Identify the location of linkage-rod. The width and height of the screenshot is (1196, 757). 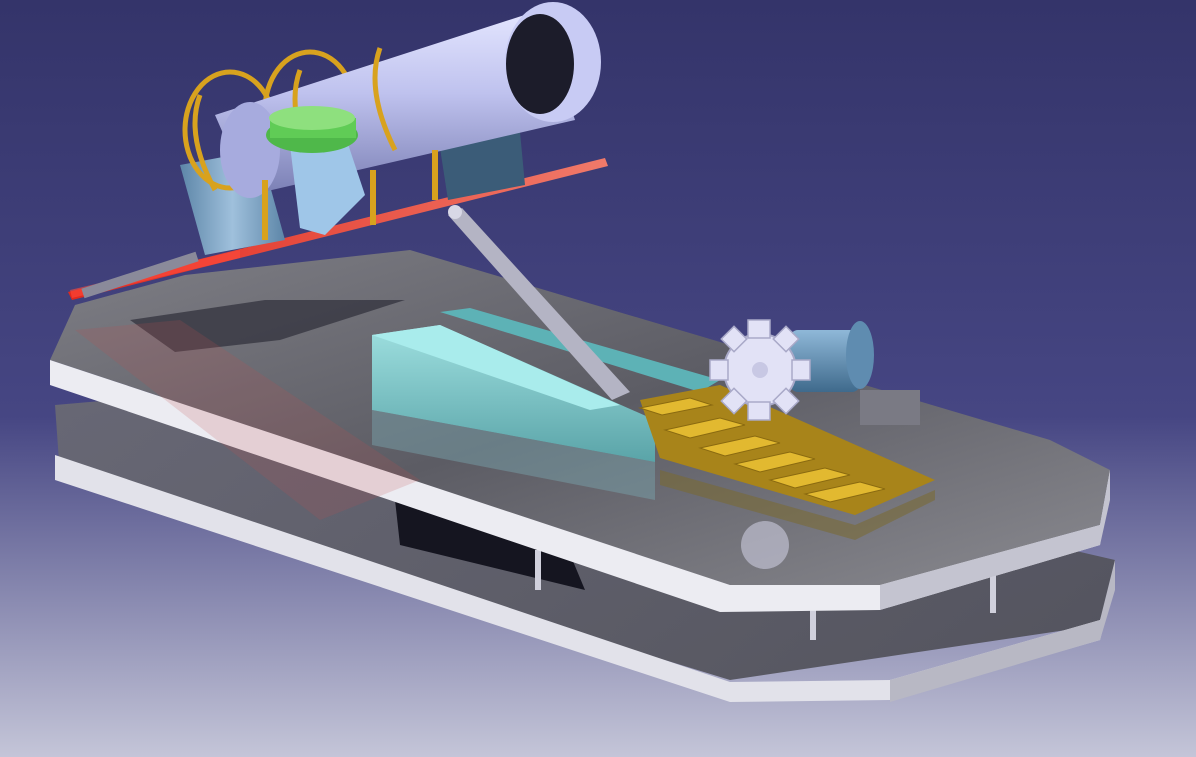
(539, 302).